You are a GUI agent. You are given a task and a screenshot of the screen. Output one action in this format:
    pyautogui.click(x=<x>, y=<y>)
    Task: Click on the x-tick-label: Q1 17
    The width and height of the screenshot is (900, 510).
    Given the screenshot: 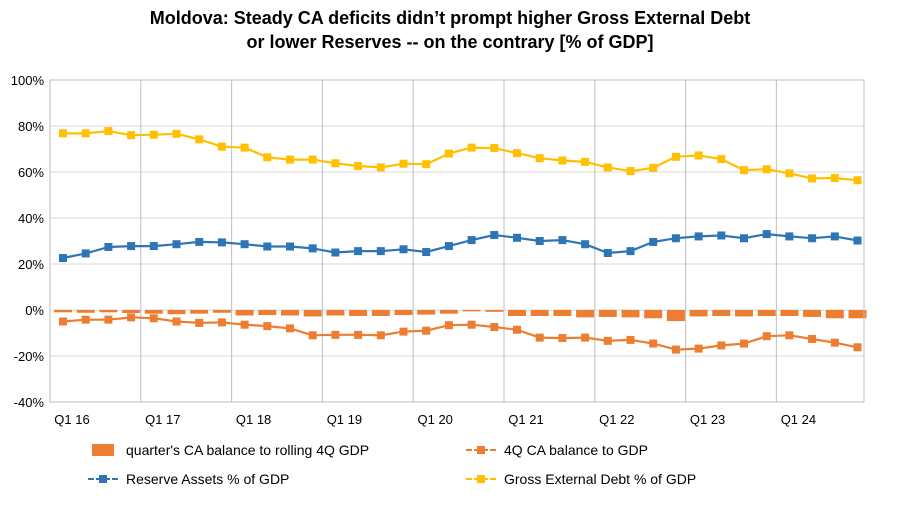 What is the action you would take?
    pyautogui.click(x=162, y=419)
    